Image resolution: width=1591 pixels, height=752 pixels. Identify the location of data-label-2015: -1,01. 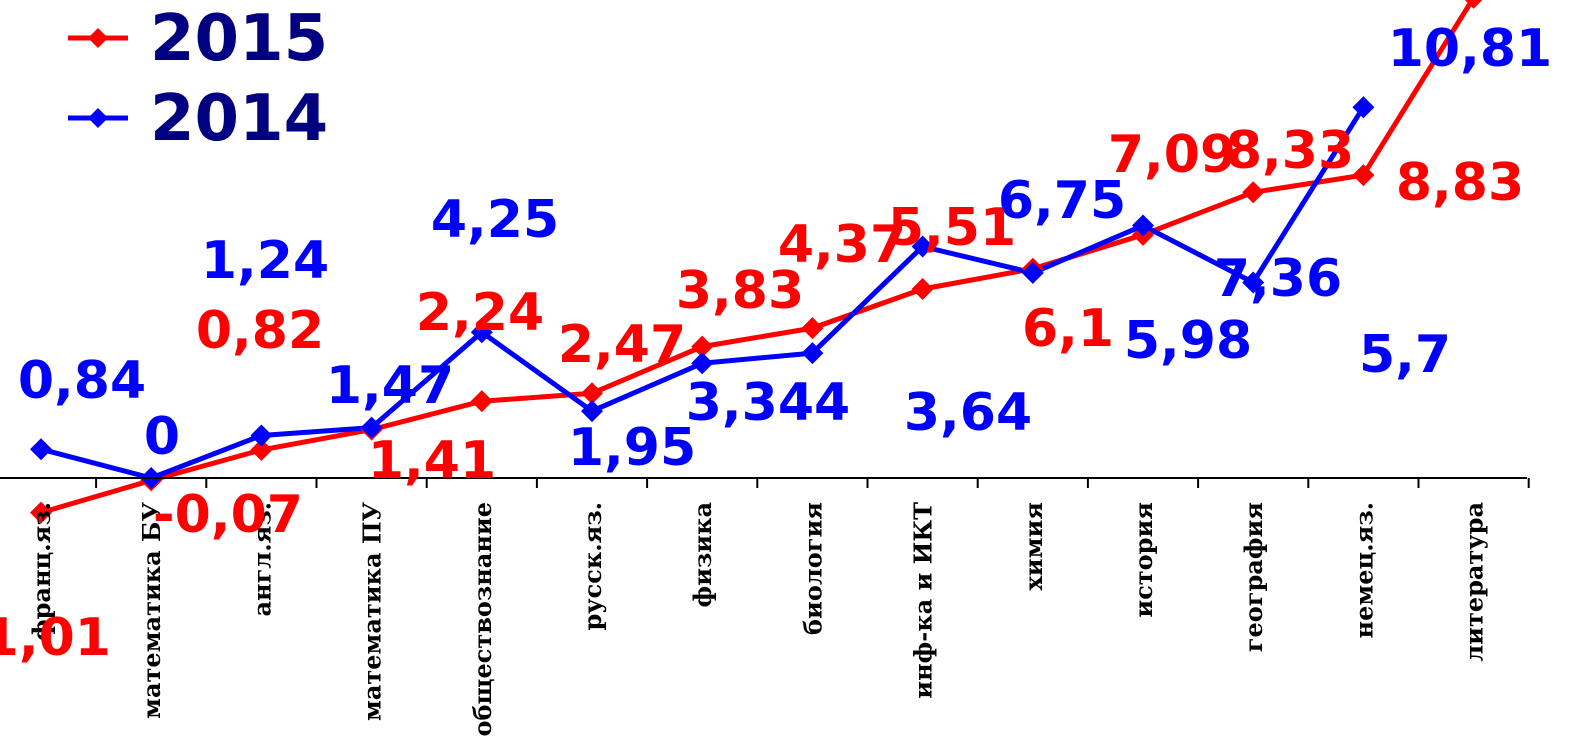
(55, 638).